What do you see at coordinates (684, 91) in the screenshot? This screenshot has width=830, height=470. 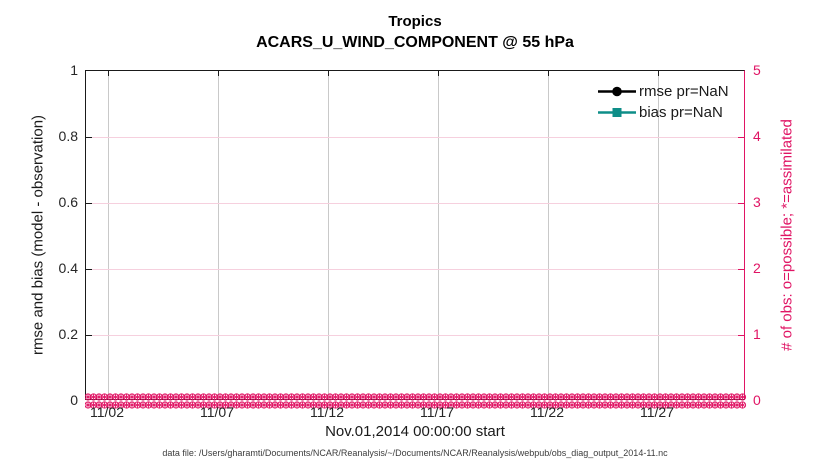 I see `legend-item-label: rmse pr=NaN` at bounding box center [684, 91].